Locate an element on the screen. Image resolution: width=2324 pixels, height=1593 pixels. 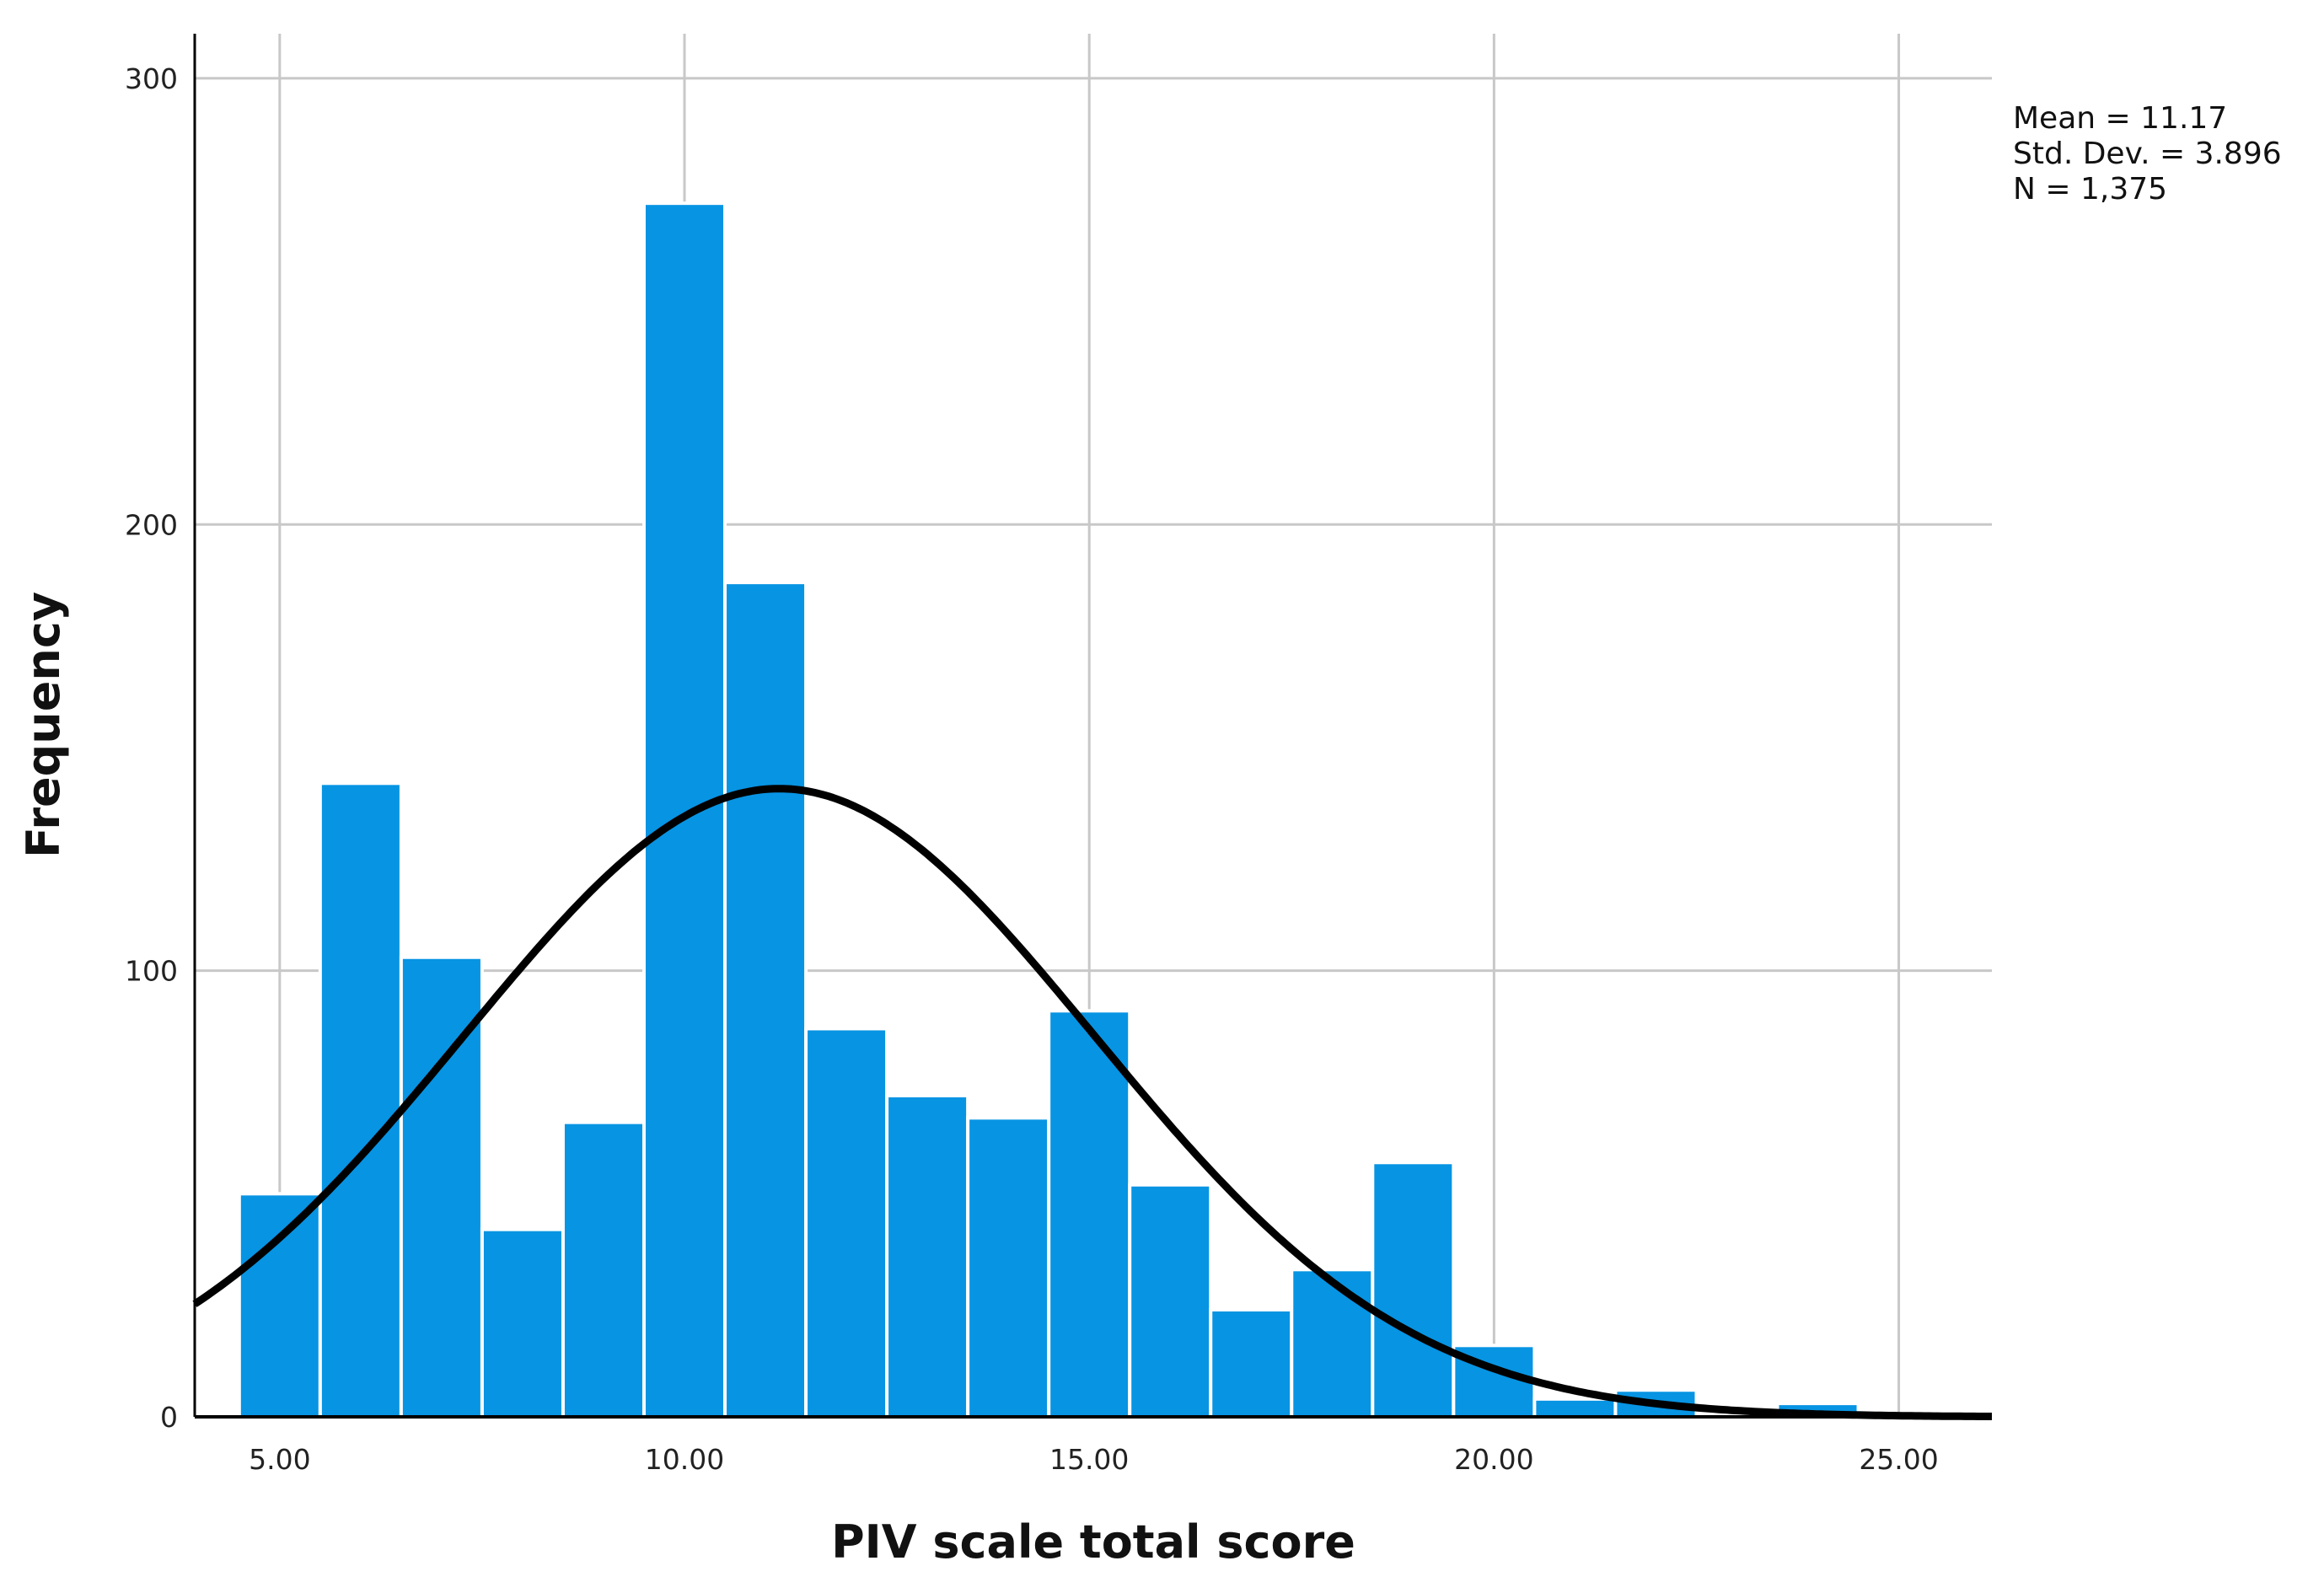
y-tick-label-3: 300 is located at coordinates (151, 78).